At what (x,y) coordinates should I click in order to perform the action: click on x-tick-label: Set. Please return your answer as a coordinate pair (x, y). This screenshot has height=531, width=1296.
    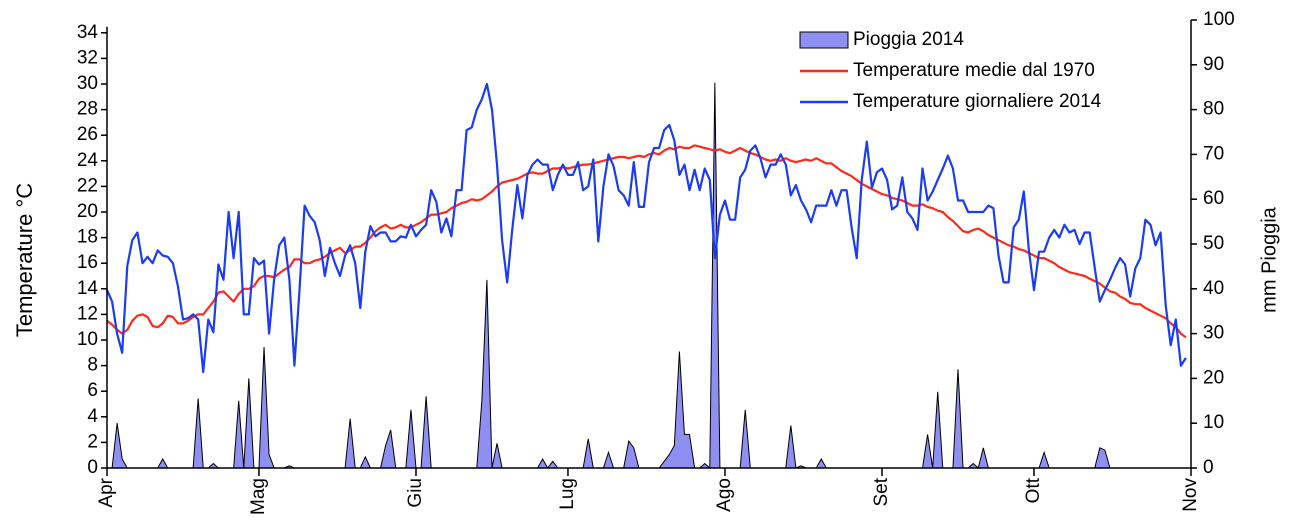
    Looking at the image, I should click on (881, 491).